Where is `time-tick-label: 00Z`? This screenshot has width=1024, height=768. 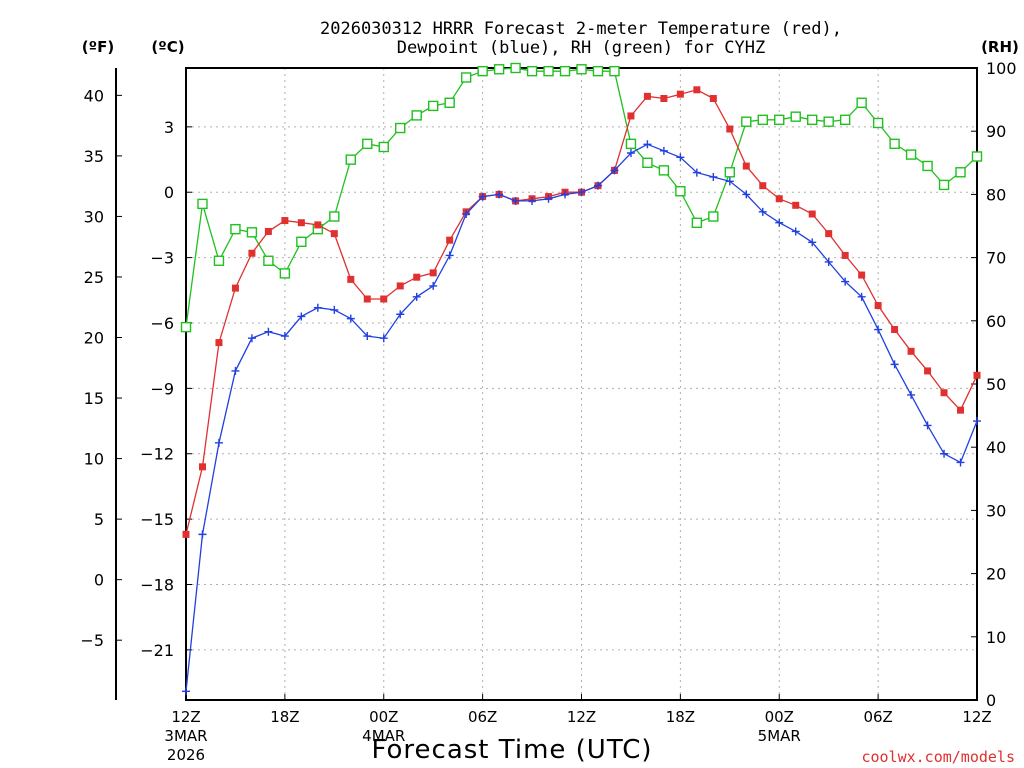
time-tick-label: 00Z is located at coordinates (779, 717).